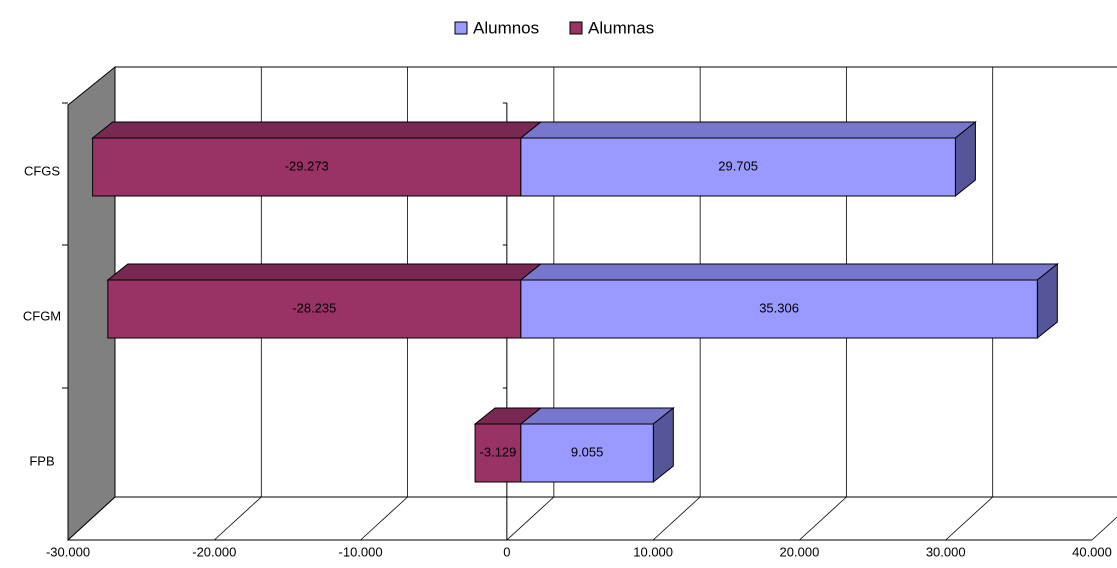 The width and height of the screenshot is (1117, 568). What do you see at coordinates (1092, 551) in the screenshot?
I see `x-tick-label: 40.000` at bounding box center [1092, 551].